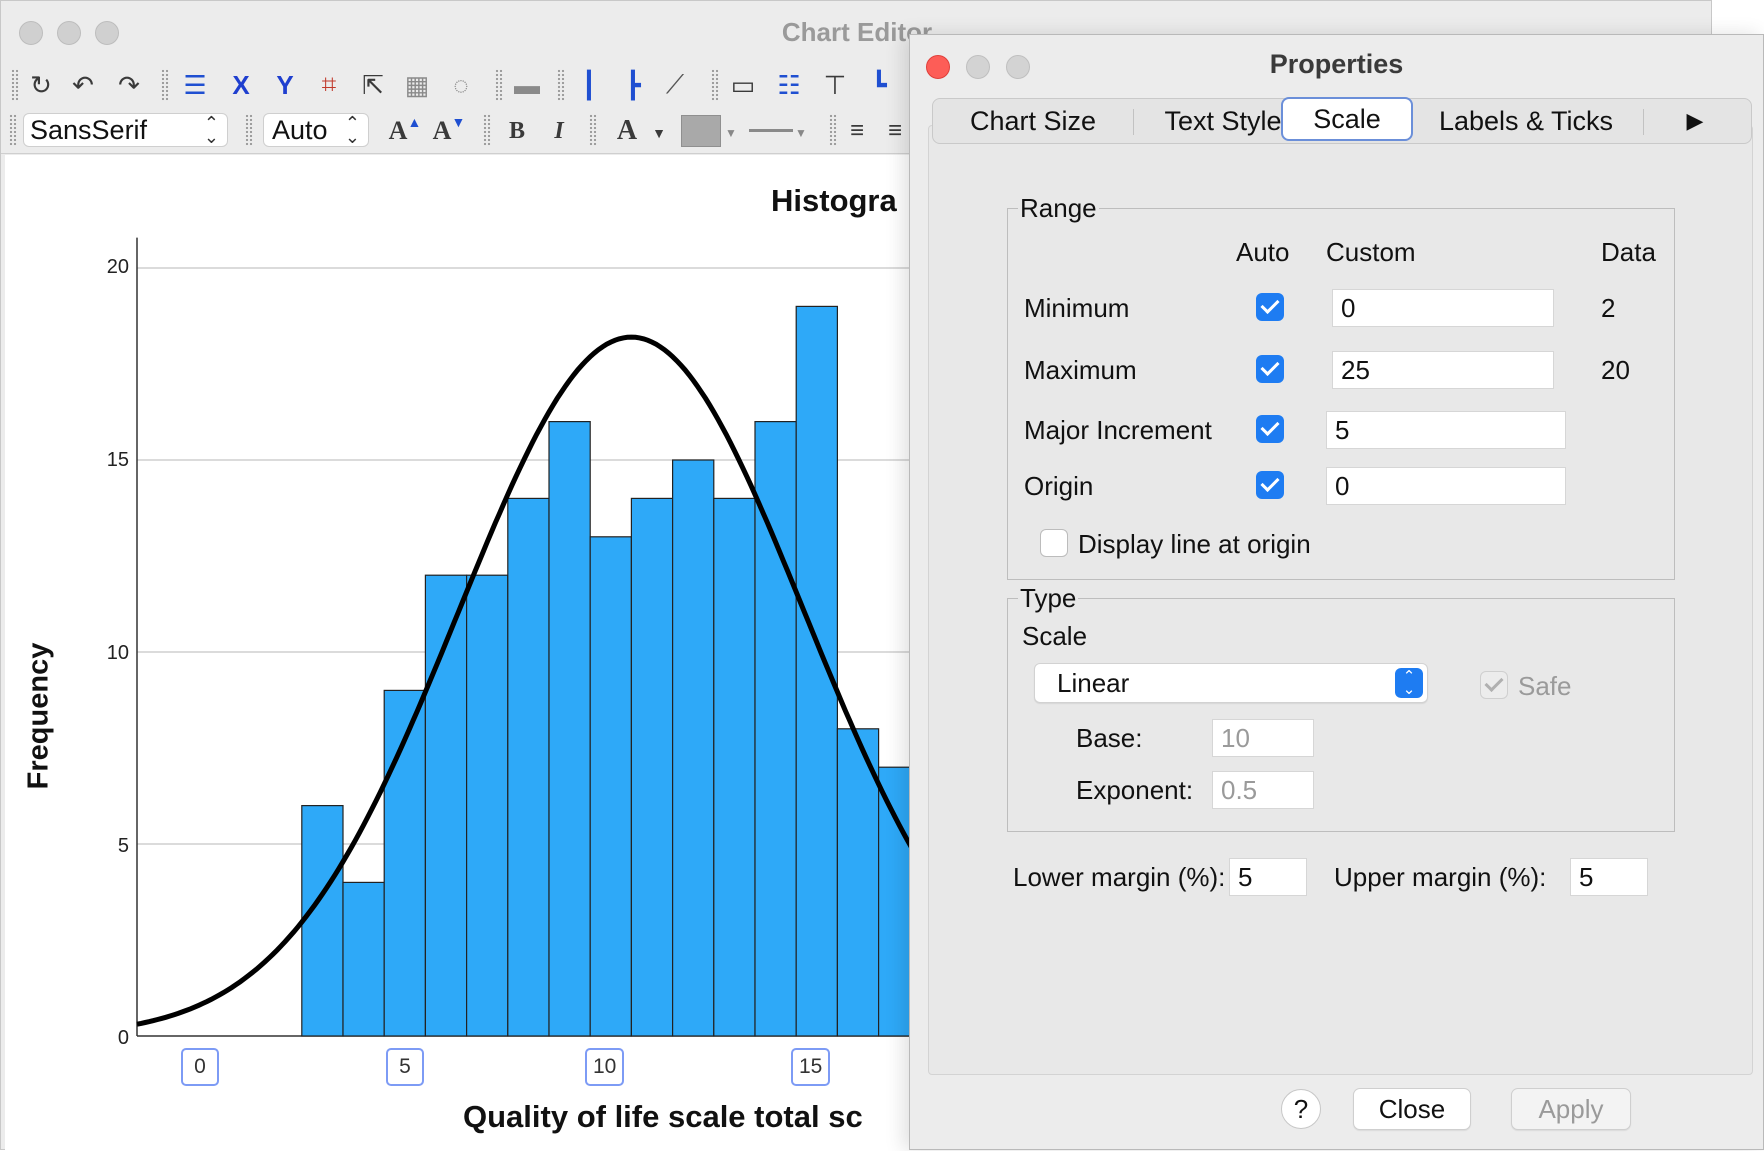  I want to click on tab-labels-ticks: Labels & Ticks, so click(1526, 121).